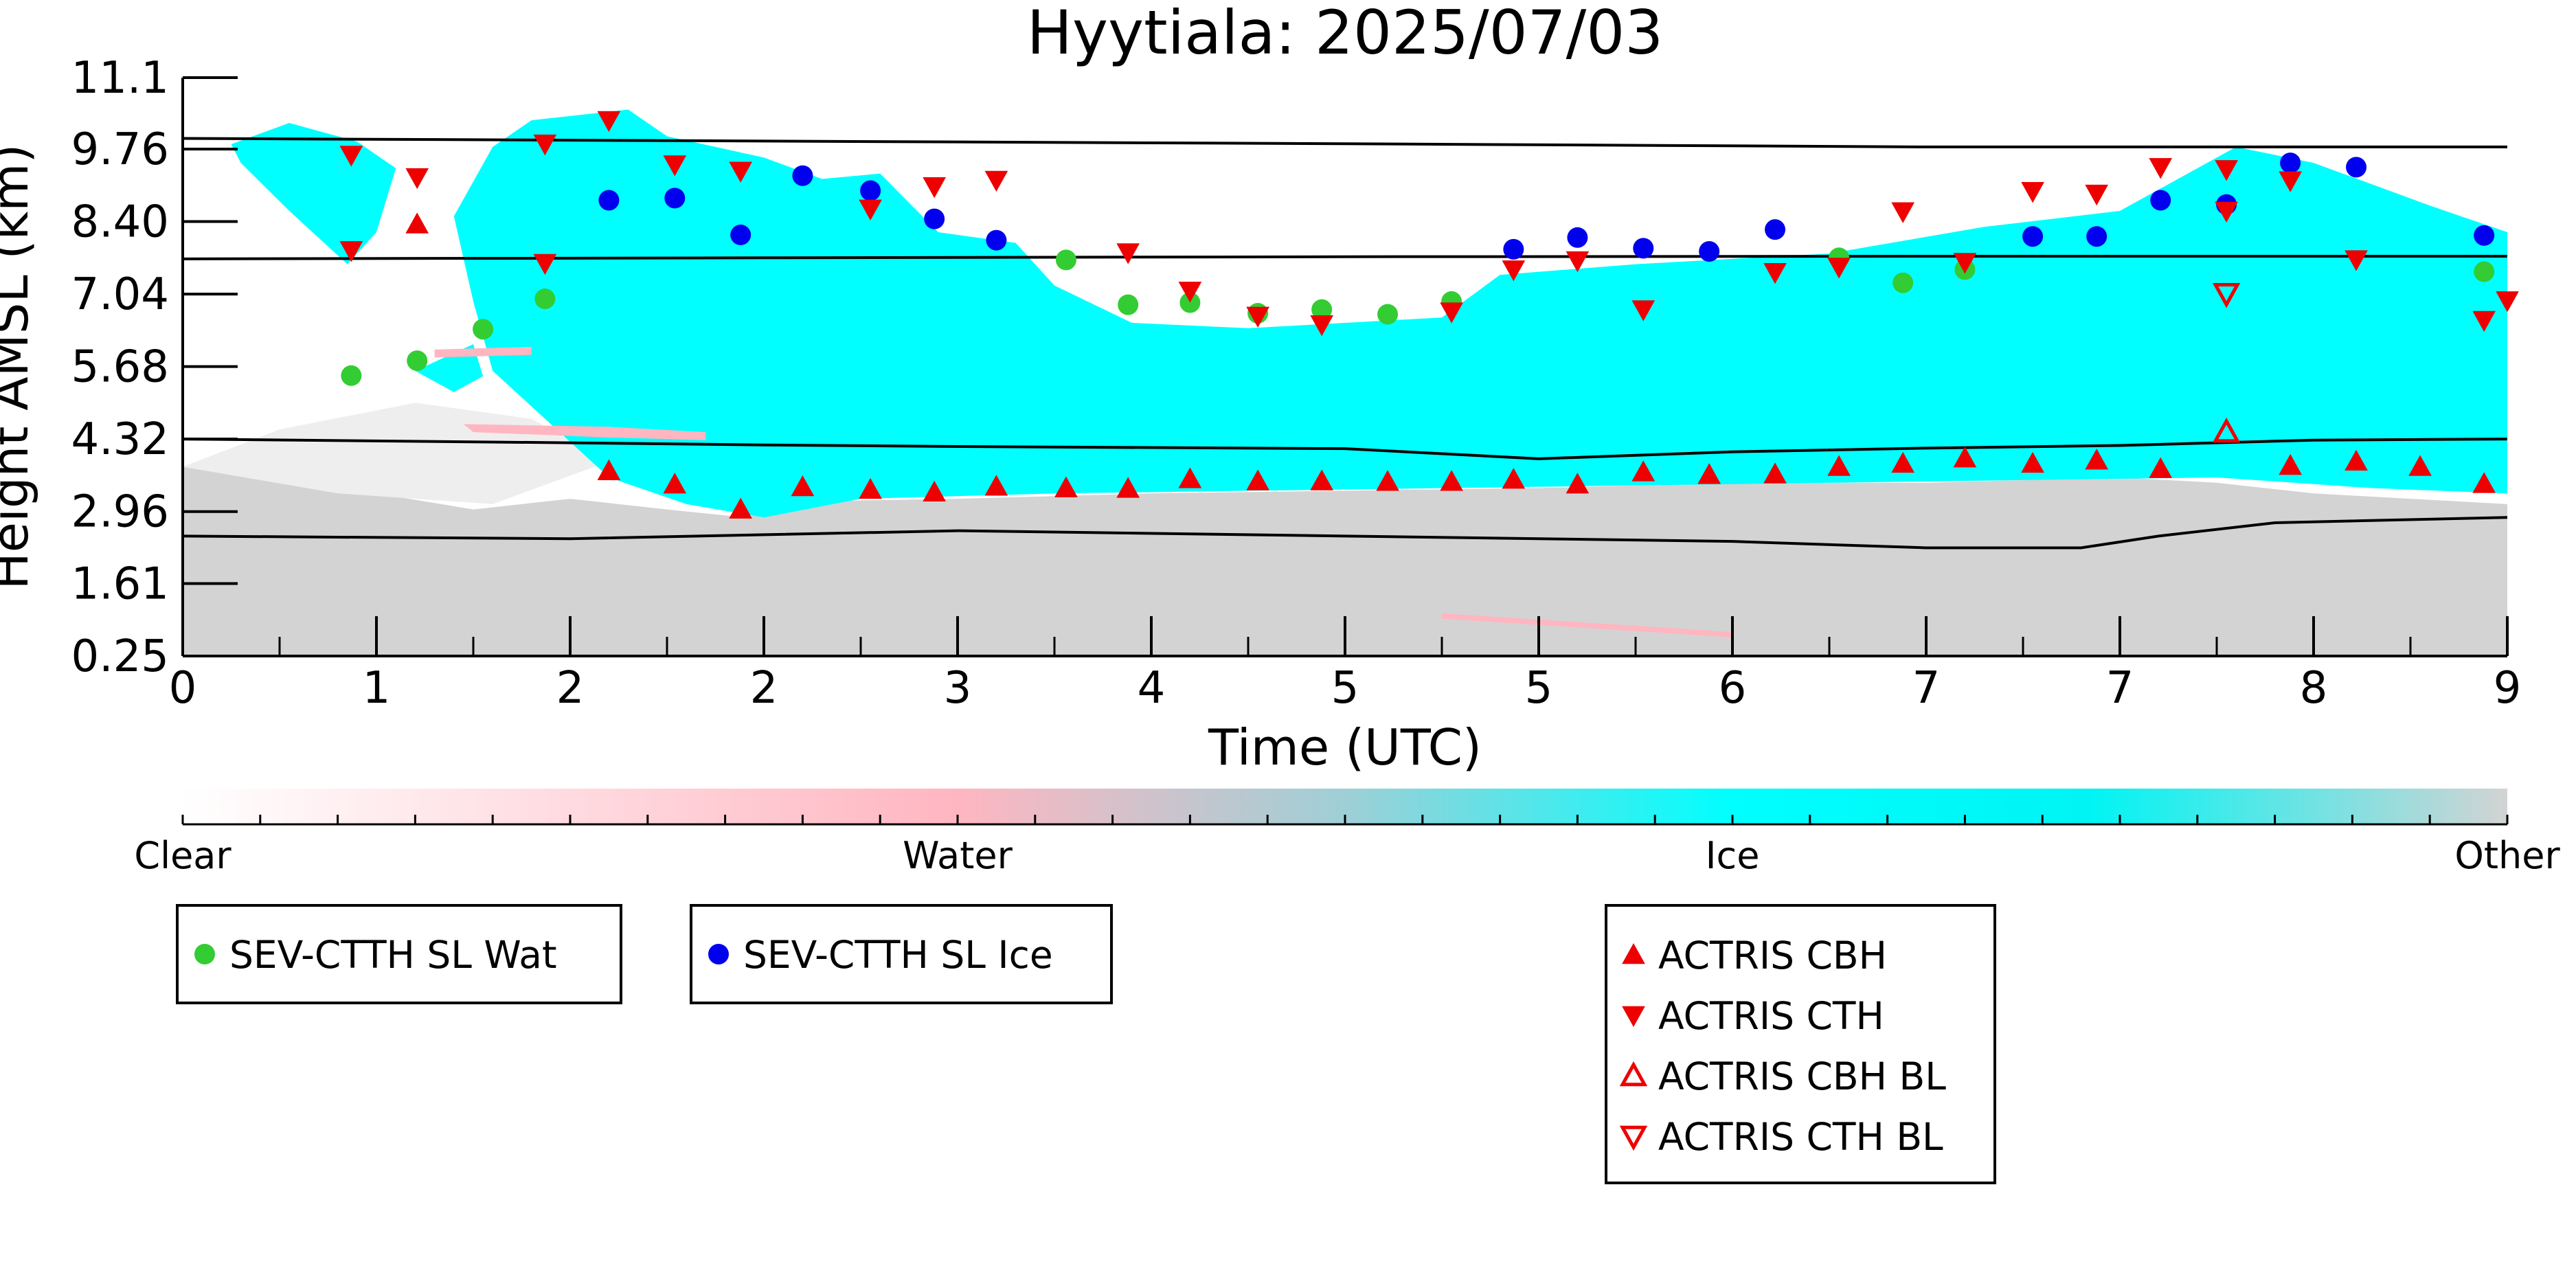 Image resolution: width=2576 pixels, height=1288 pixels. What do you see at coordinates (2508, 688) in the screenshot?
I see `x-tick-label: 9` at bounding box center [2508, 688].